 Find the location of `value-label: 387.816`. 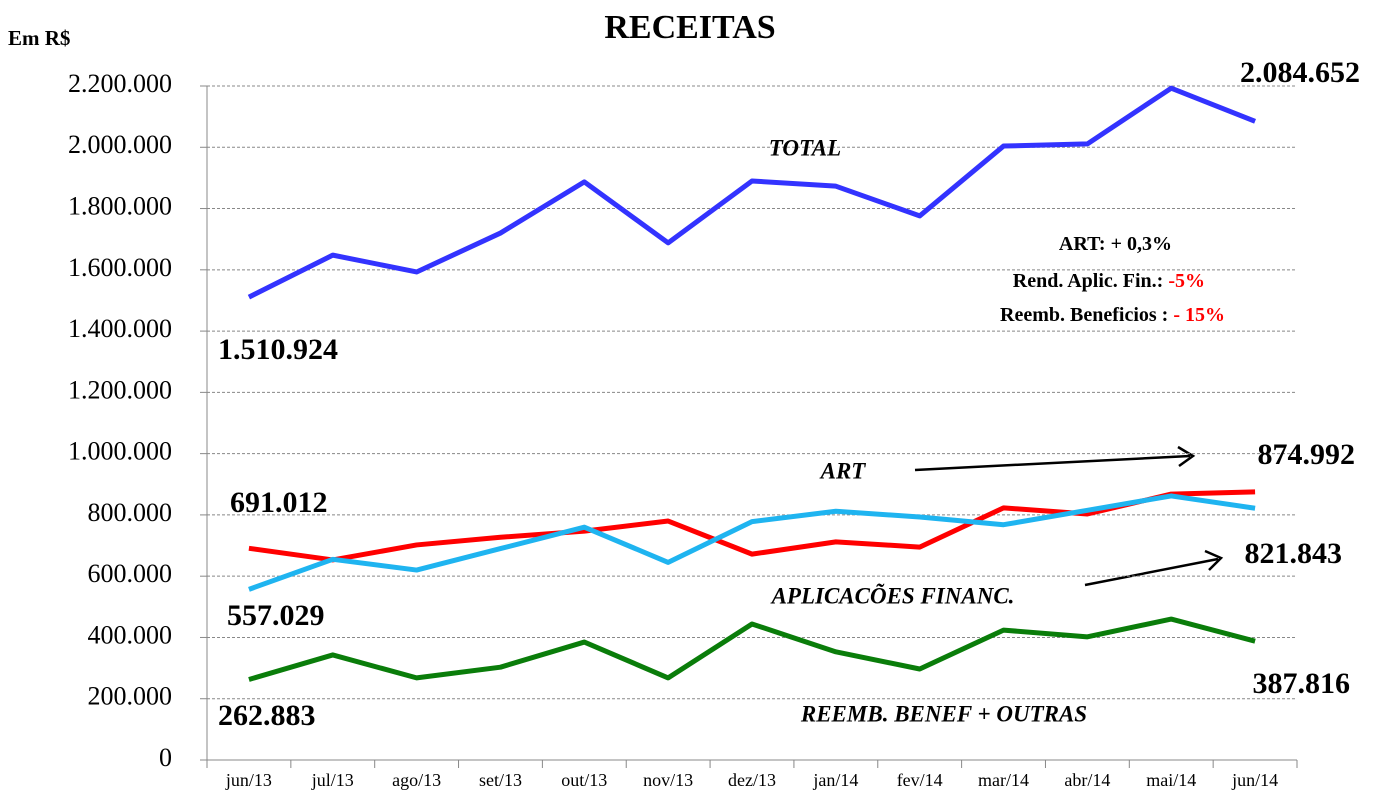

value-label: 387.816 is located at coordinates (1302, 683).